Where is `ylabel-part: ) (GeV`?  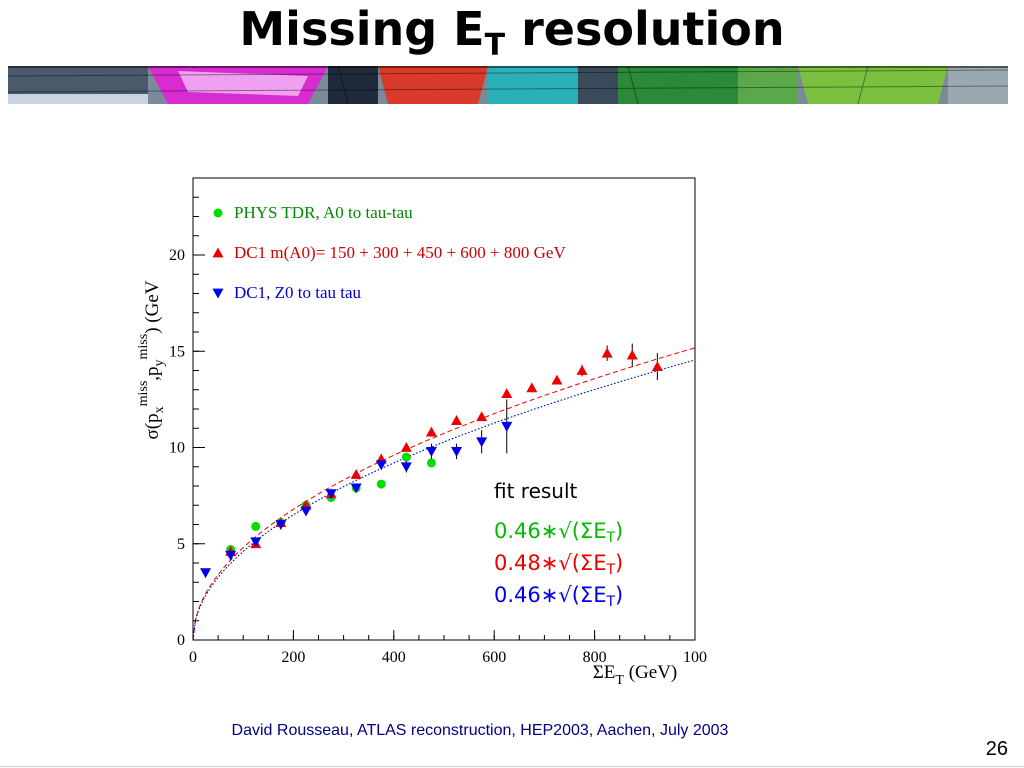
ylabel-part: ) (GeV is located at coordinates (152, 307).